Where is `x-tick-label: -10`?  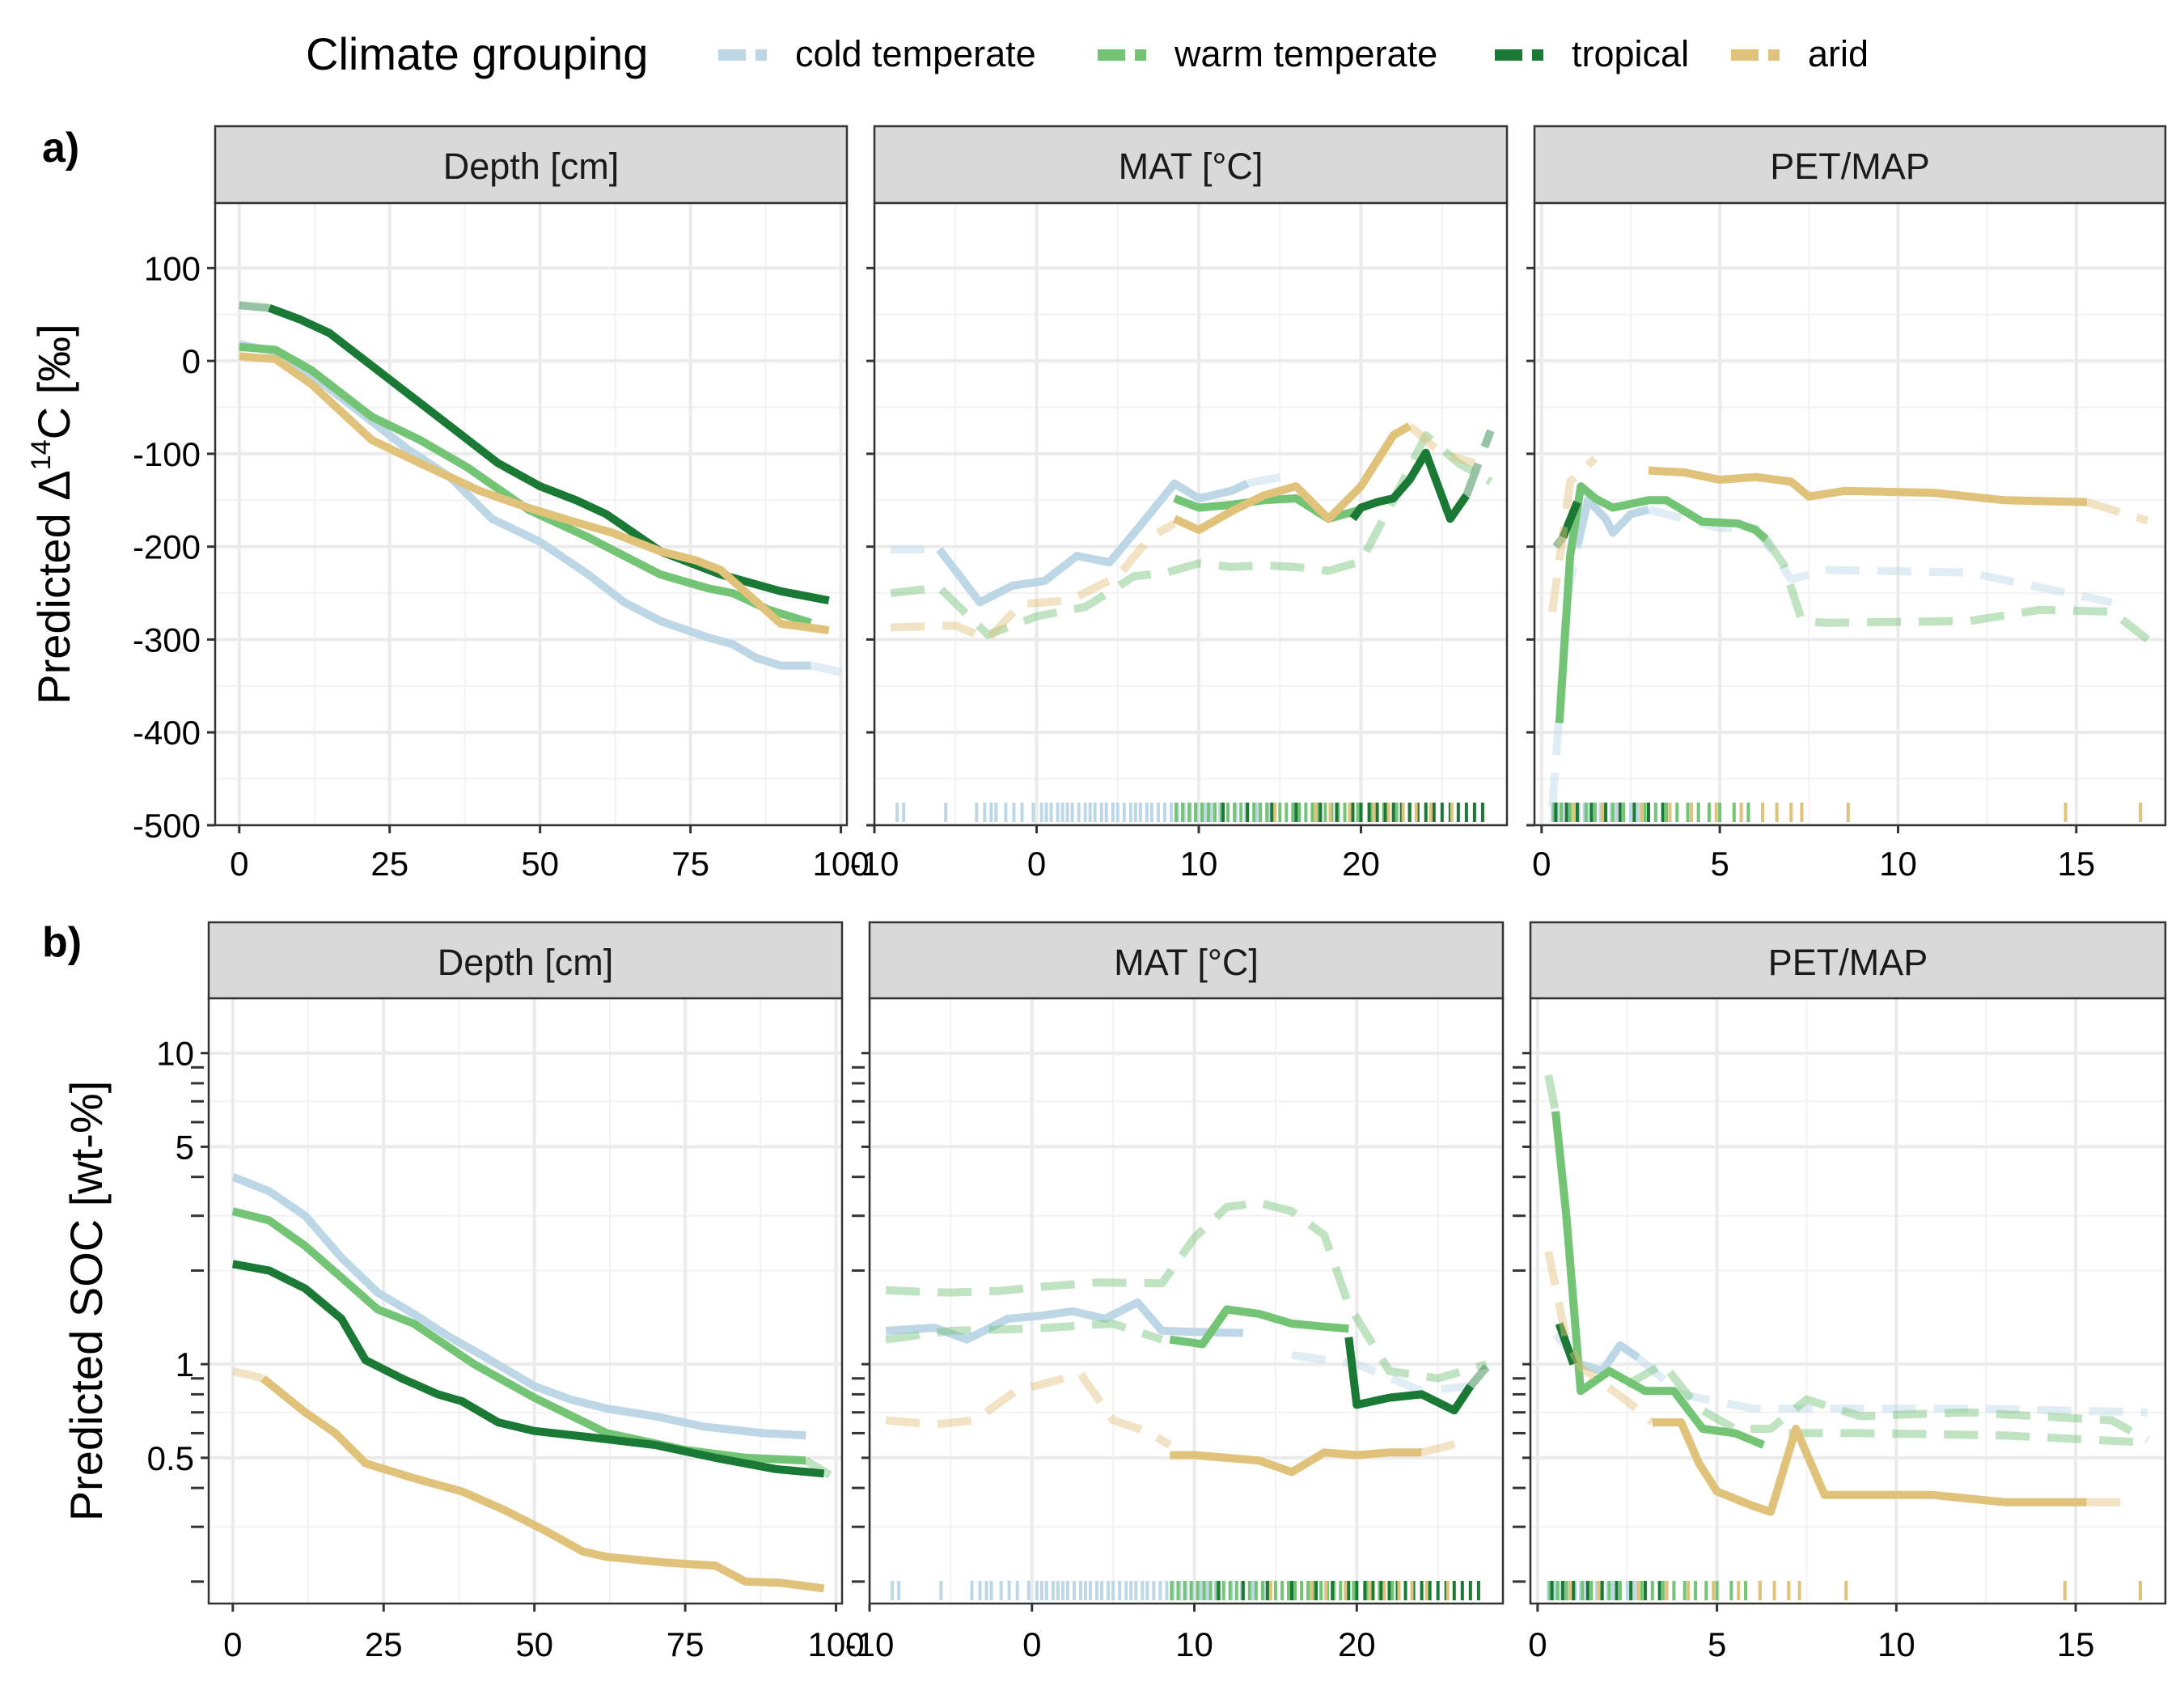 x-tick-label: -10 is located at coordinates (874, 864).